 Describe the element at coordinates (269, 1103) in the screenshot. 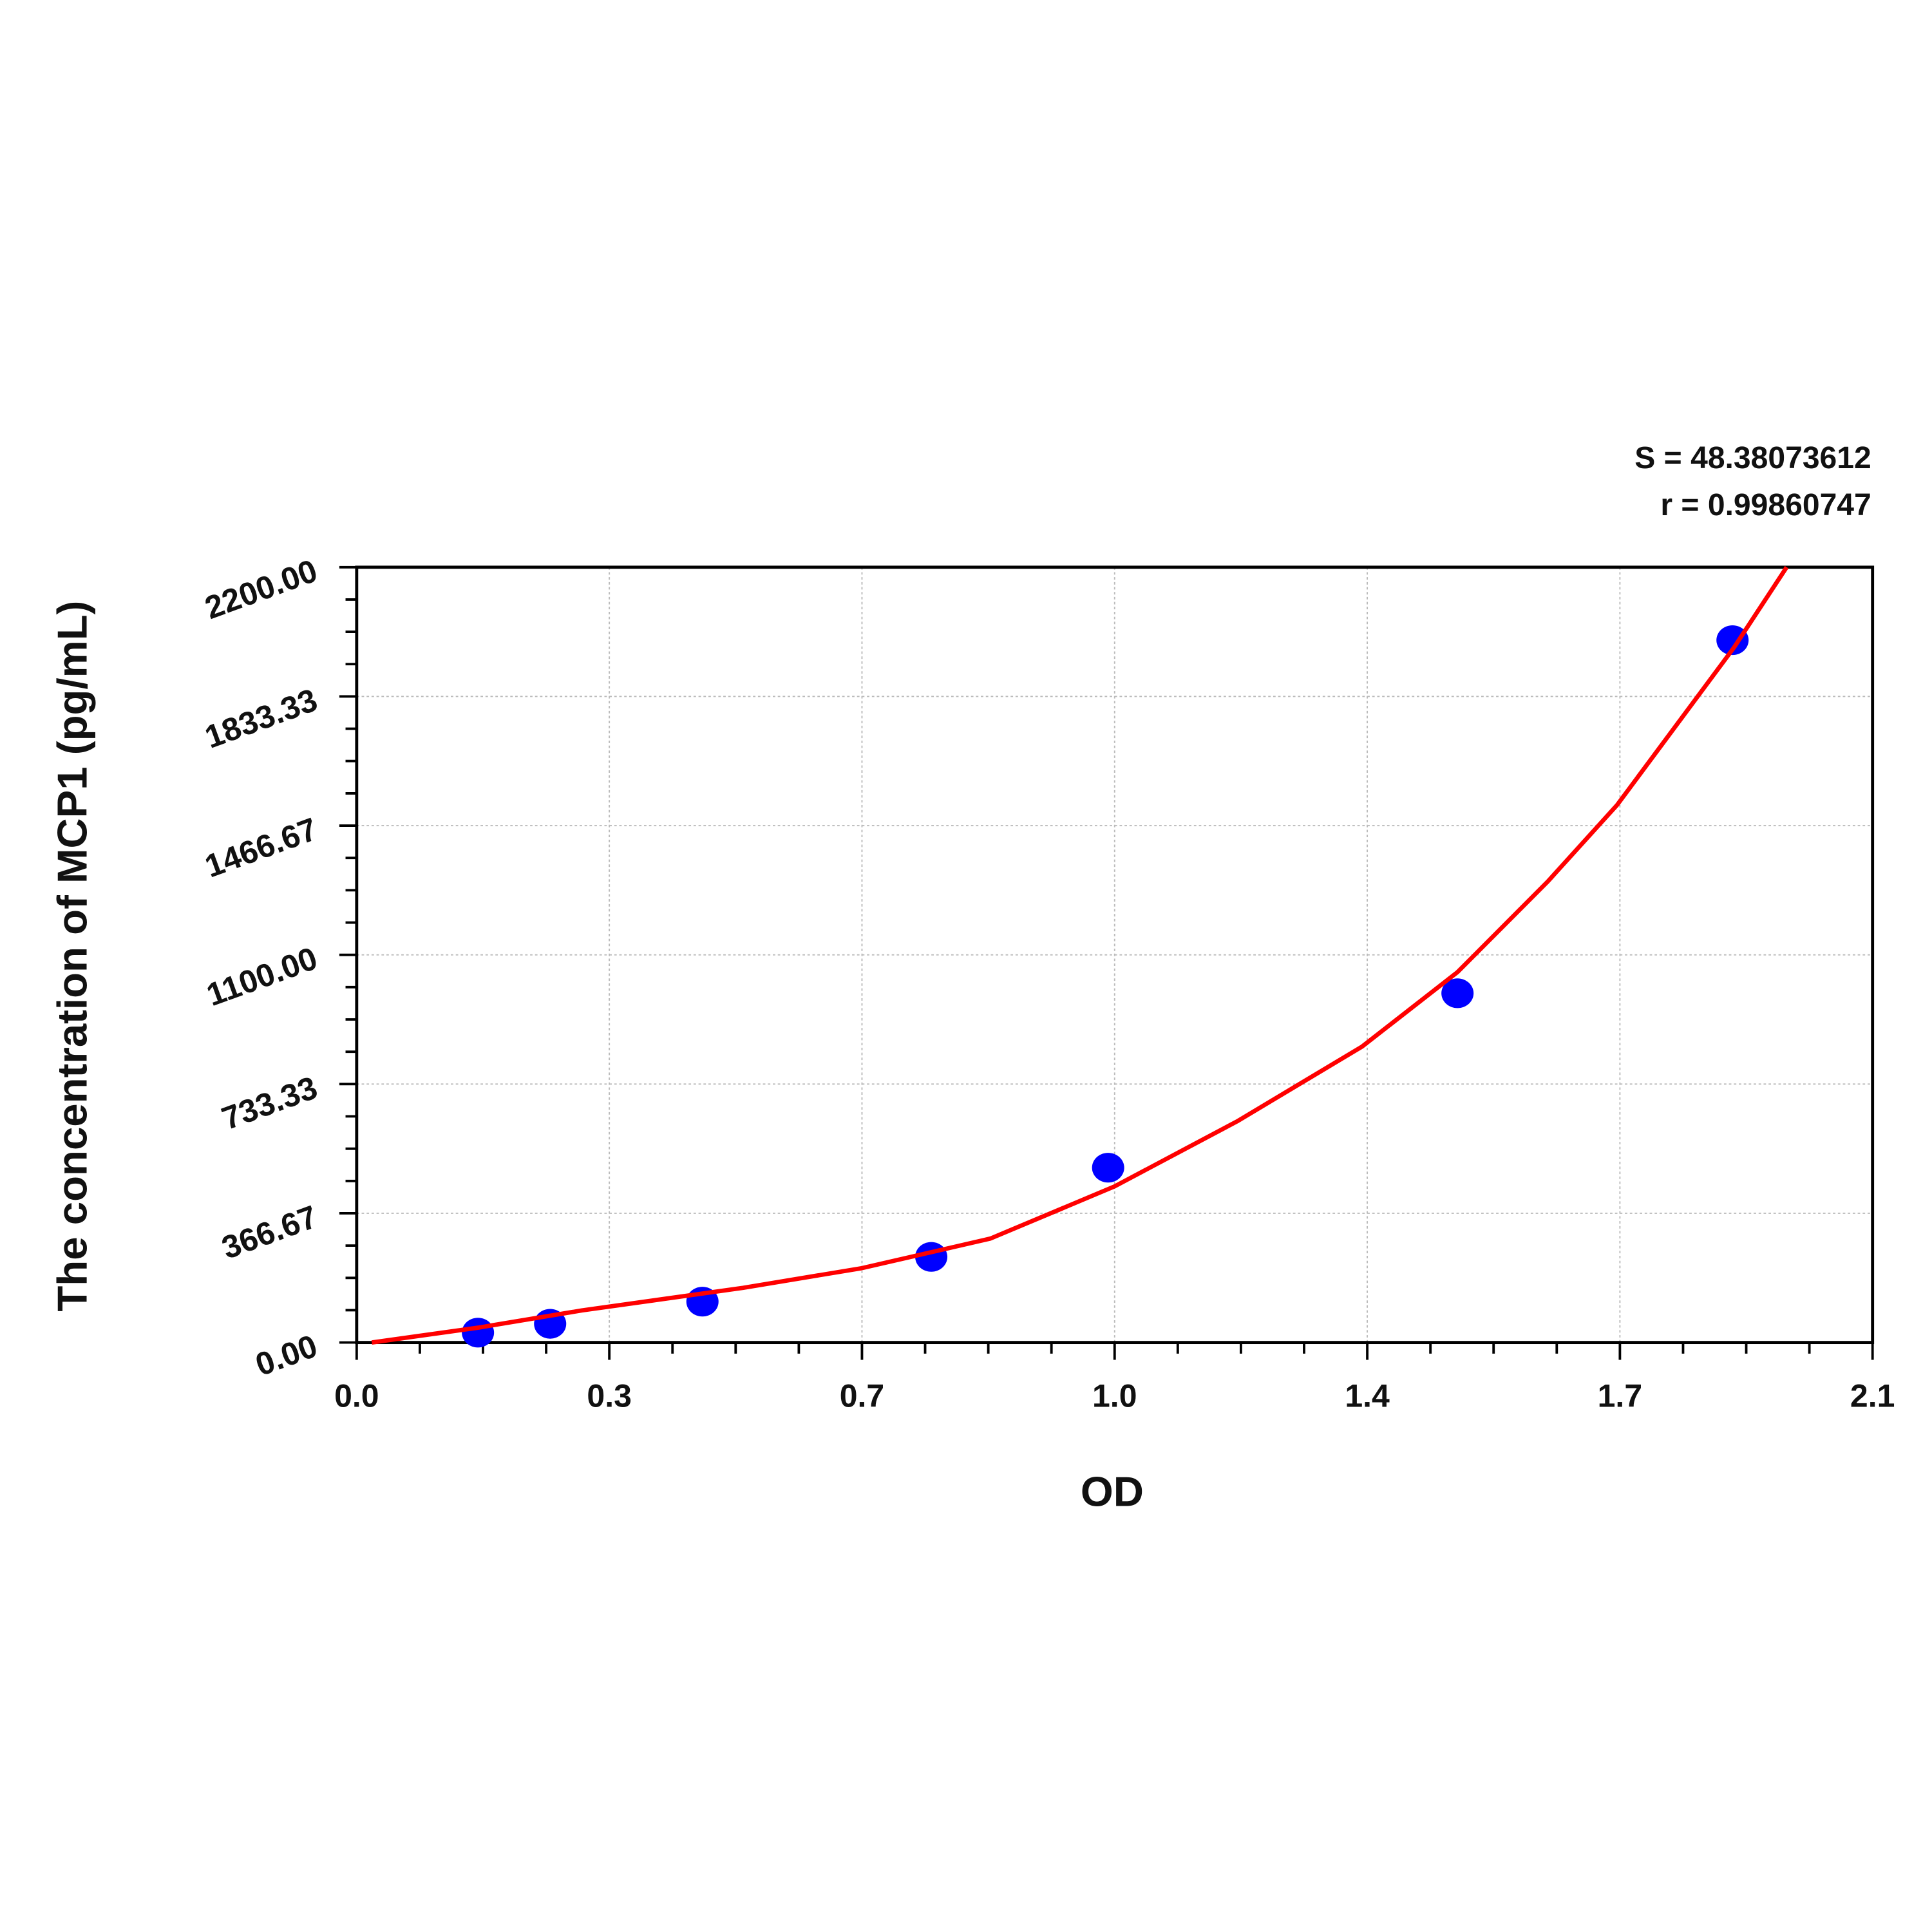

I see `y-tick-label: 733.33` at that location.